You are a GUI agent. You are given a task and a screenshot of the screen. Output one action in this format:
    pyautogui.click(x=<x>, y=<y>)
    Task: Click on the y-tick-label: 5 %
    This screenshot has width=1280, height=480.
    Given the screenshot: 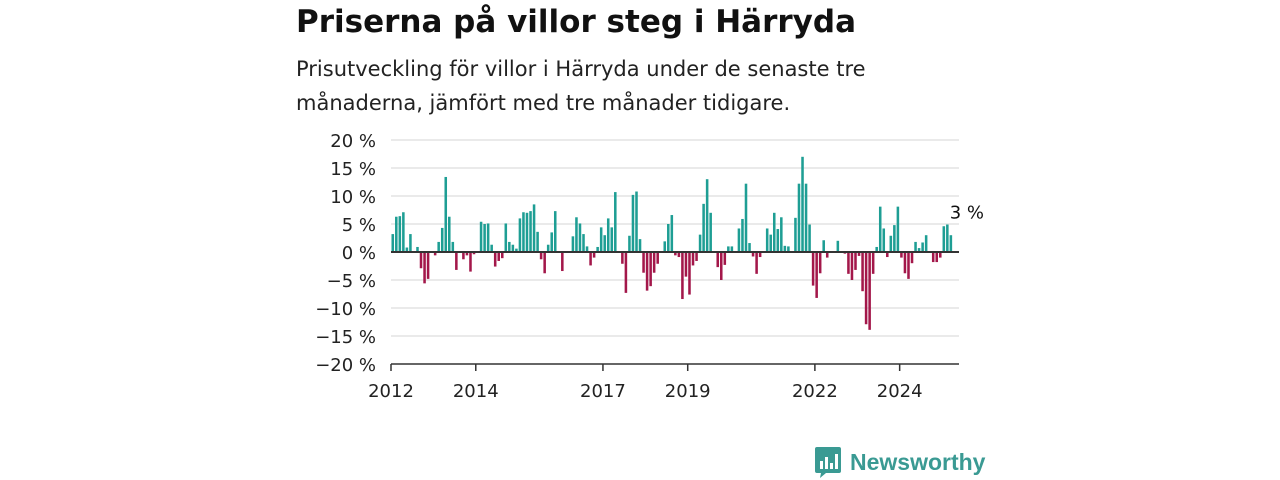 What is the action you would take?
    pyautogui.click(x=359, y=225)
    